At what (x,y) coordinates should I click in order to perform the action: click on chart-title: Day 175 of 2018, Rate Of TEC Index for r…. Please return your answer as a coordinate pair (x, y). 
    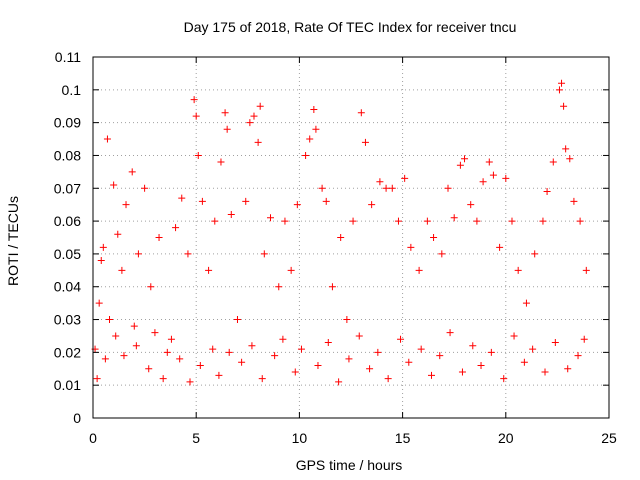
    Looking at the image, I should click on (350, 27).